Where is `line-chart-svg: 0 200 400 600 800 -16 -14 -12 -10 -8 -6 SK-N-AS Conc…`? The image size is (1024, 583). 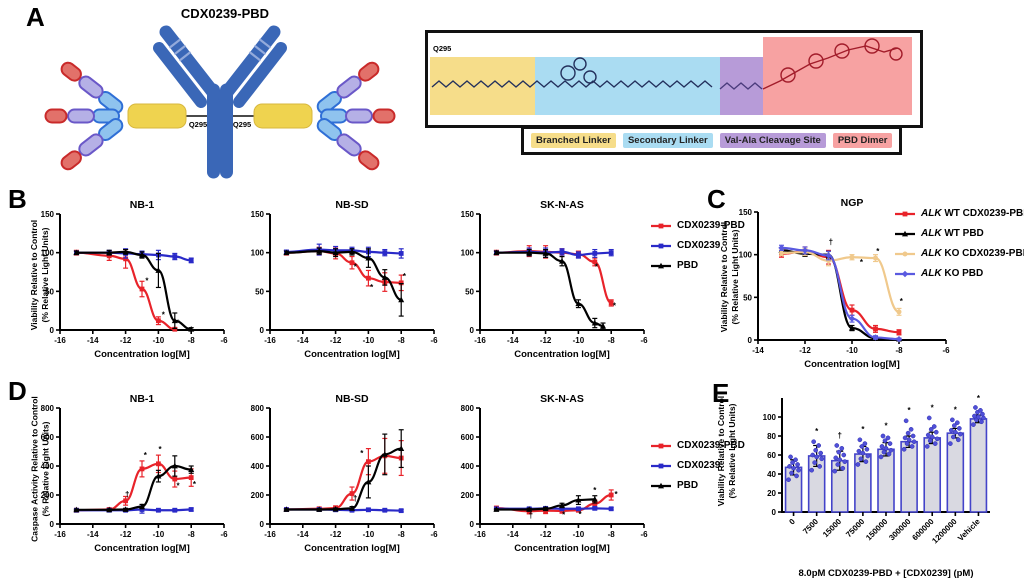
line-chart-svg: 0 200 400 600 800 -16 -14 -12 -10 -8 -6 SK-N-AS Conc… is located at coordinates (554, 473).